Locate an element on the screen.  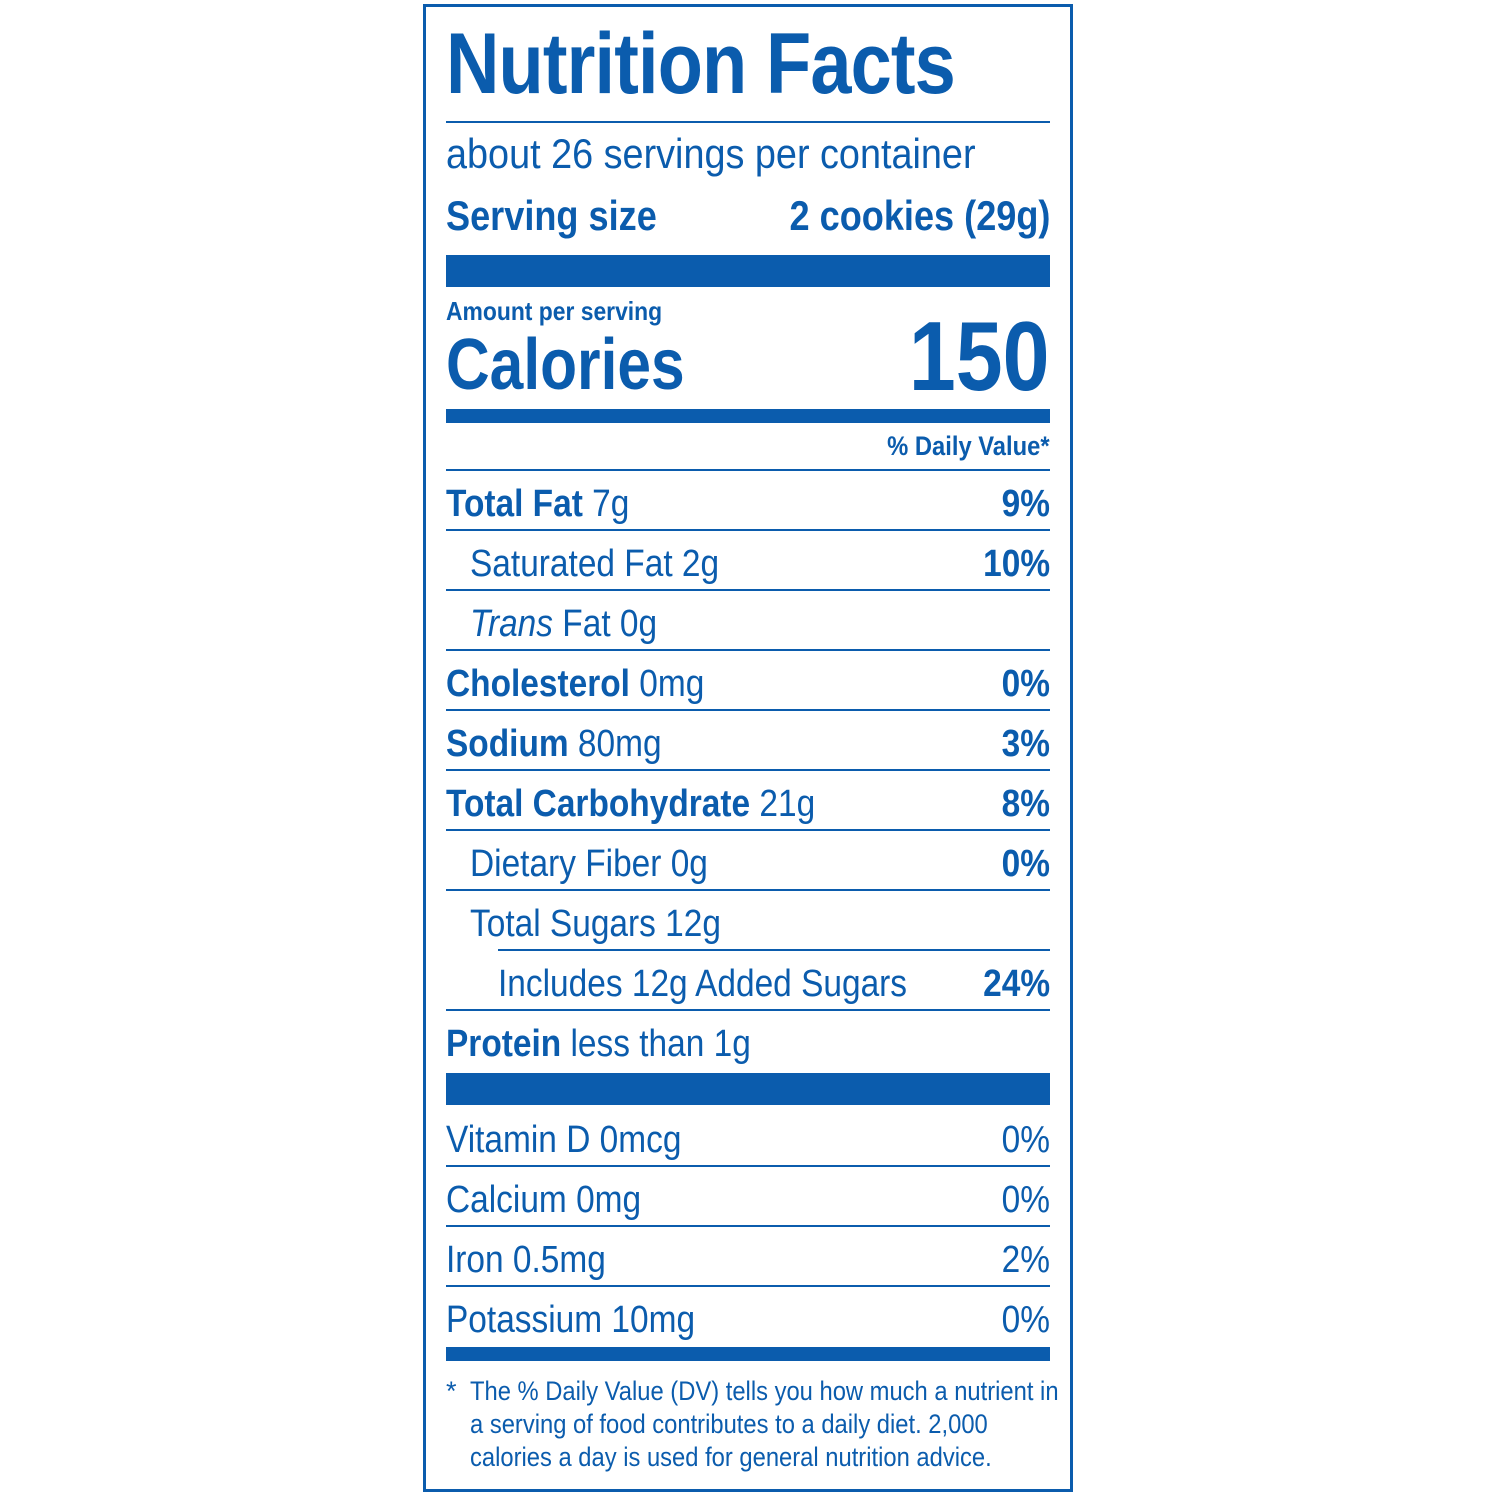
vitamin-dv: 2% is located at coordinates (1025, 1260).